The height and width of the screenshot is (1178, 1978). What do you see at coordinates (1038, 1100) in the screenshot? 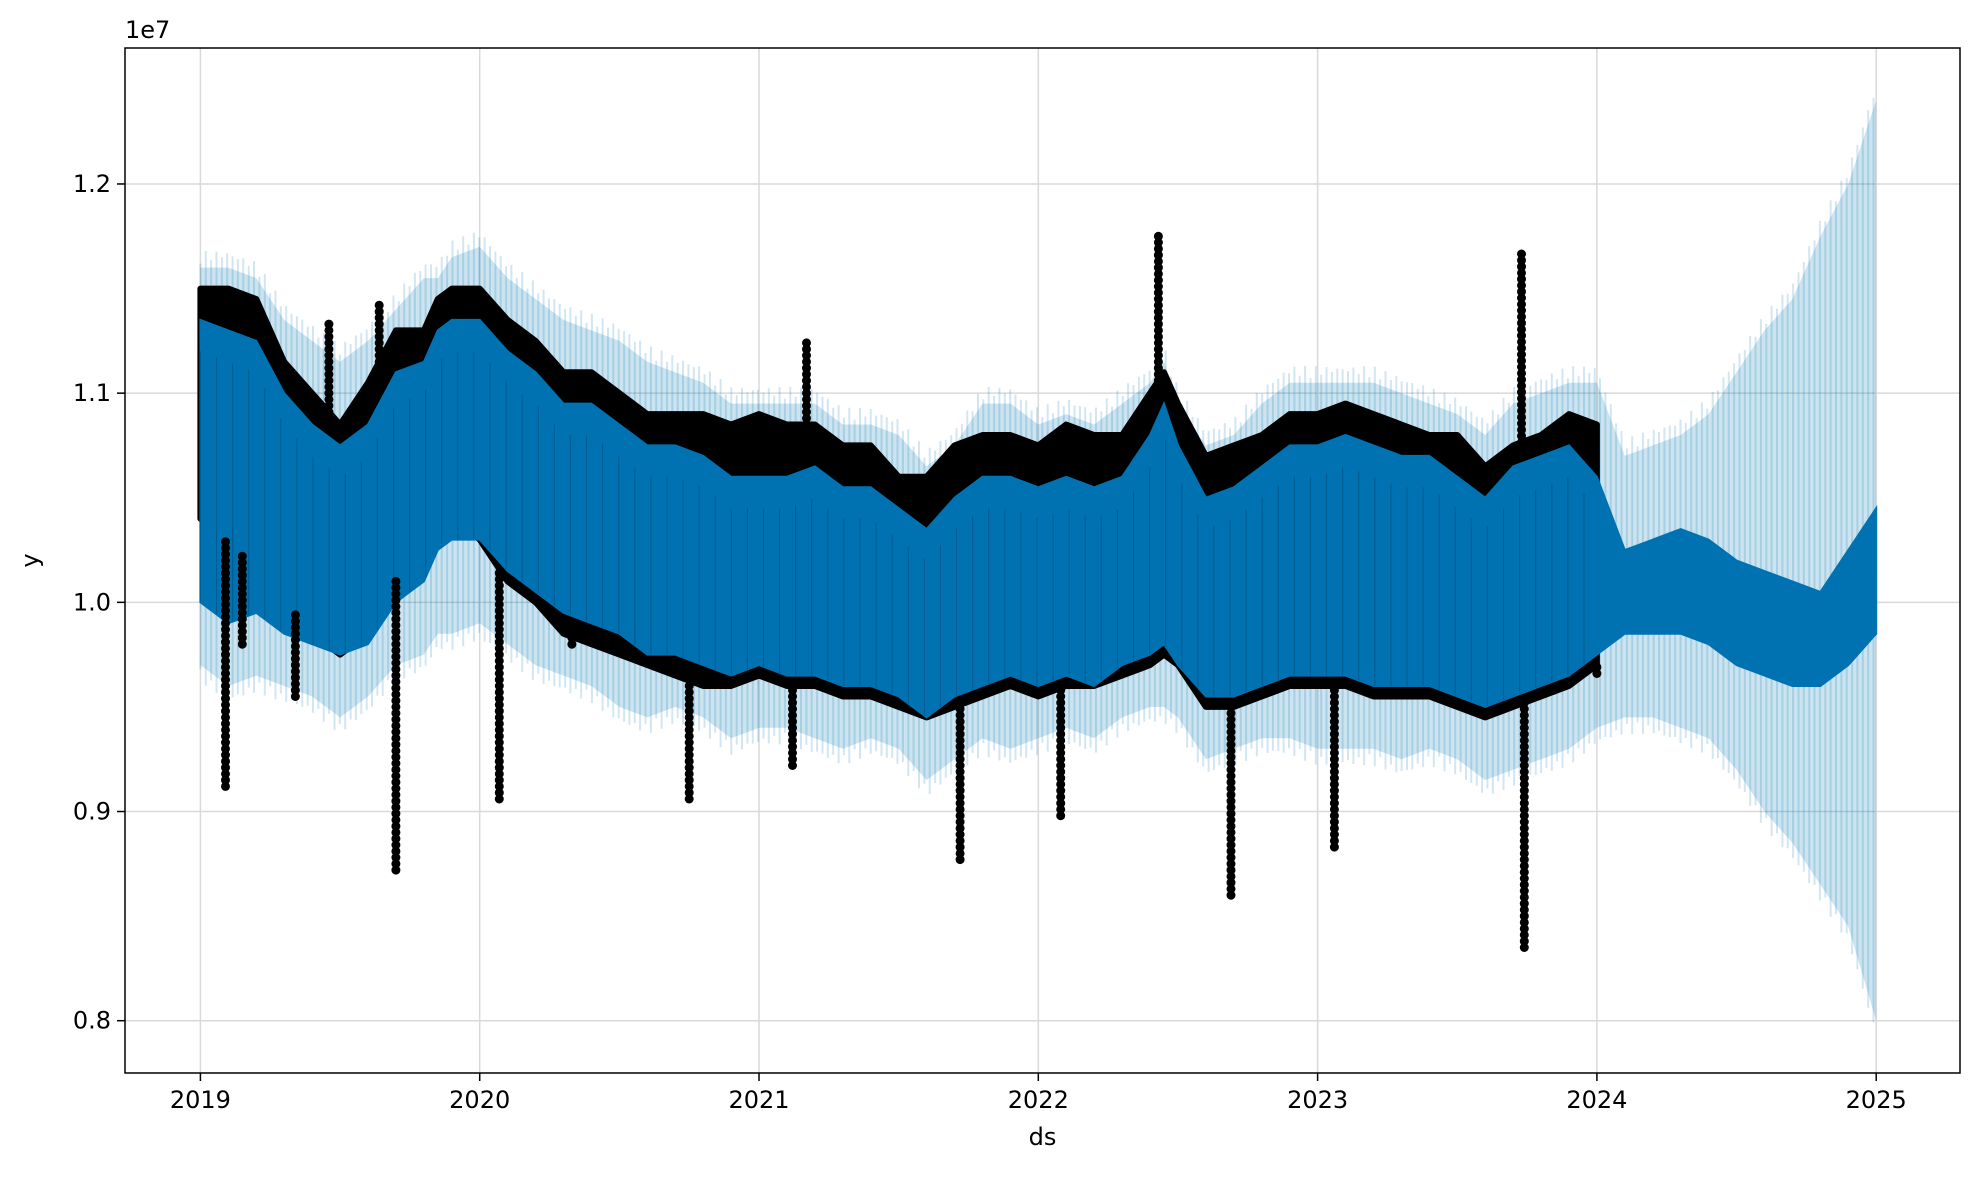
I see `x-tick-label: 2022` at bounding box center [1038, 1100].